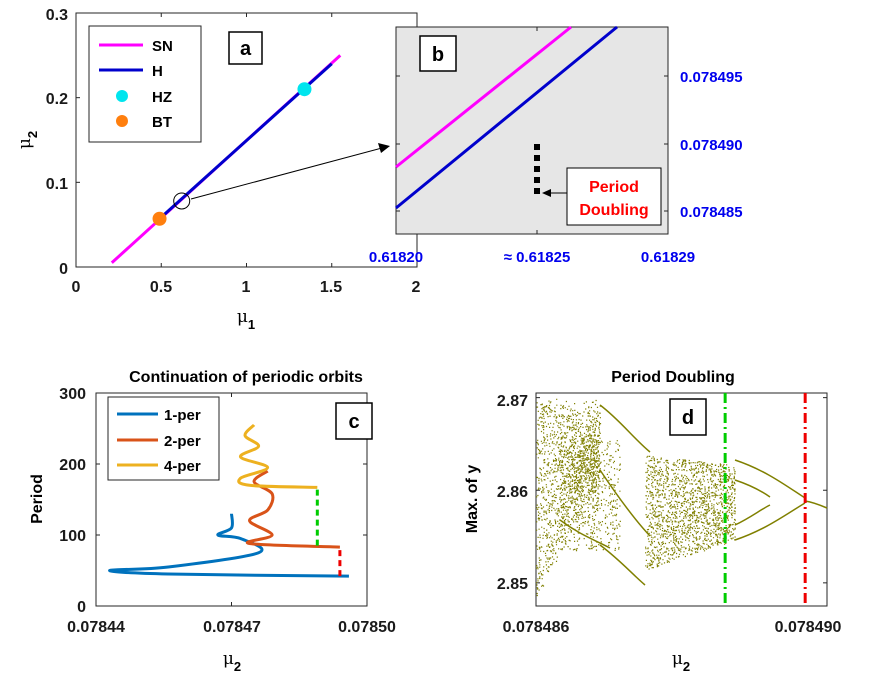  What do you see at coordinates (286, 173) in the screenshot?
I see `zoom-arrow-line` at bounding box center [286, 173].